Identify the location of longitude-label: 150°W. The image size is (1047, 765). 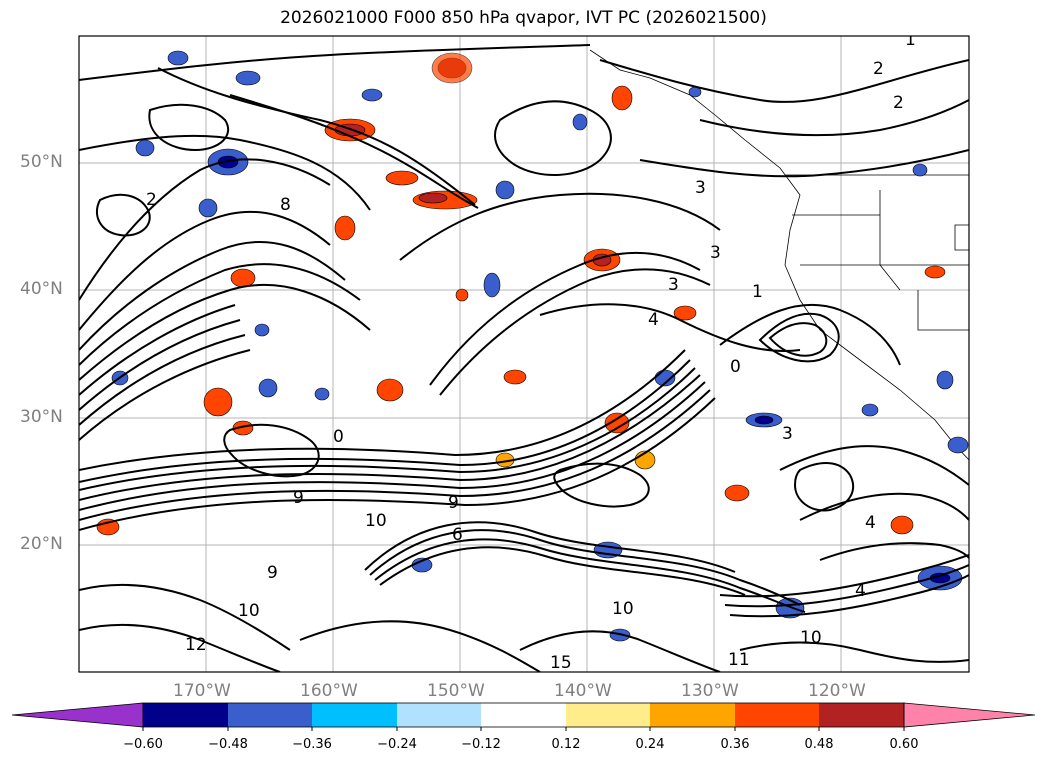
(456, 691).